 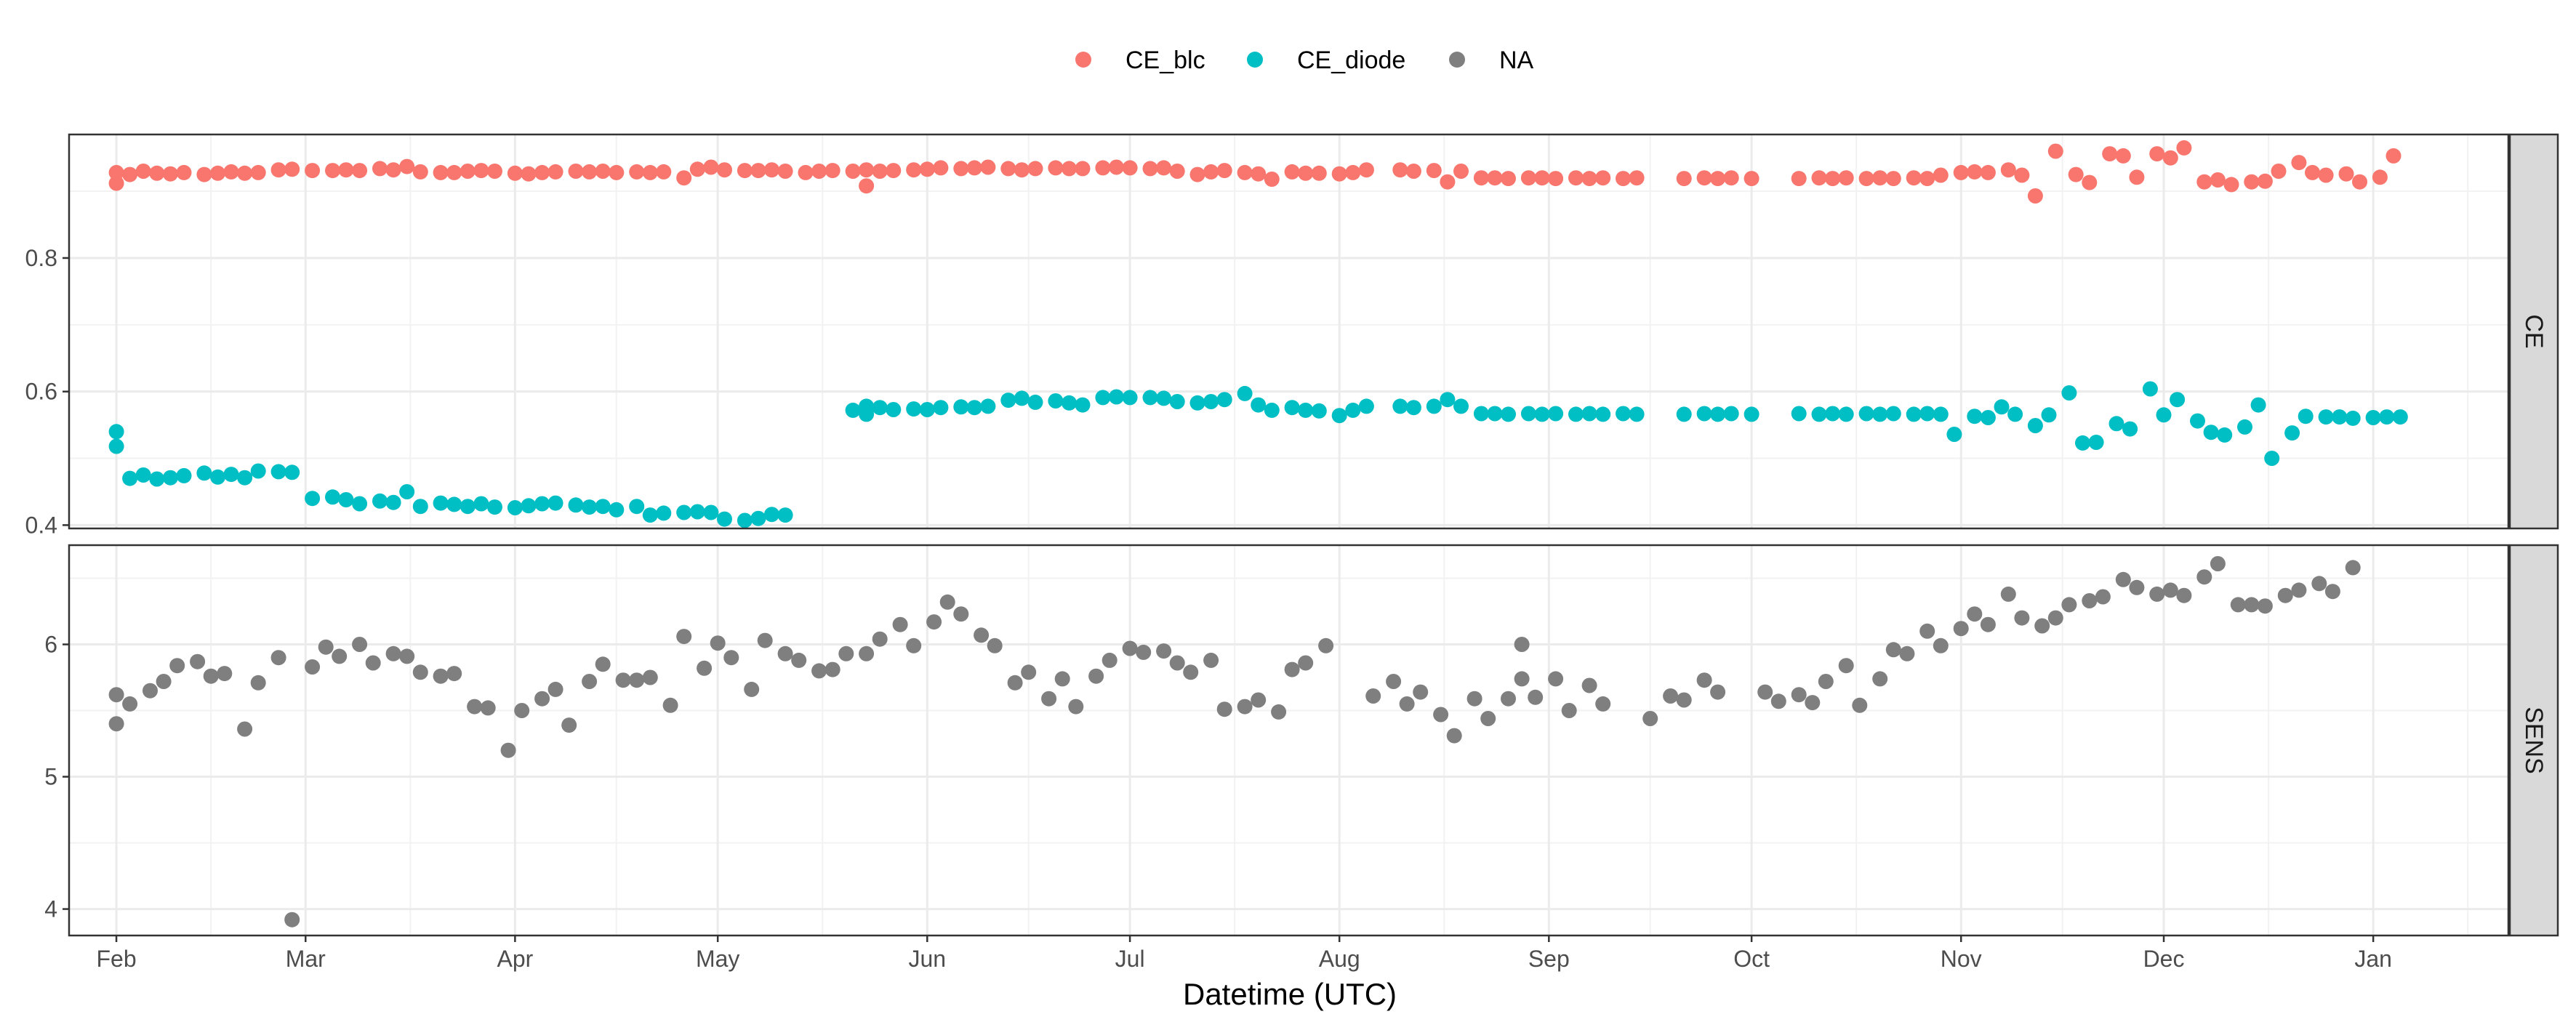 What do you see at coordinates (1140, 61) in the screenshot?
I see `legend-item-ce-blc: CE_blc` at bounding box center [1140, 61].